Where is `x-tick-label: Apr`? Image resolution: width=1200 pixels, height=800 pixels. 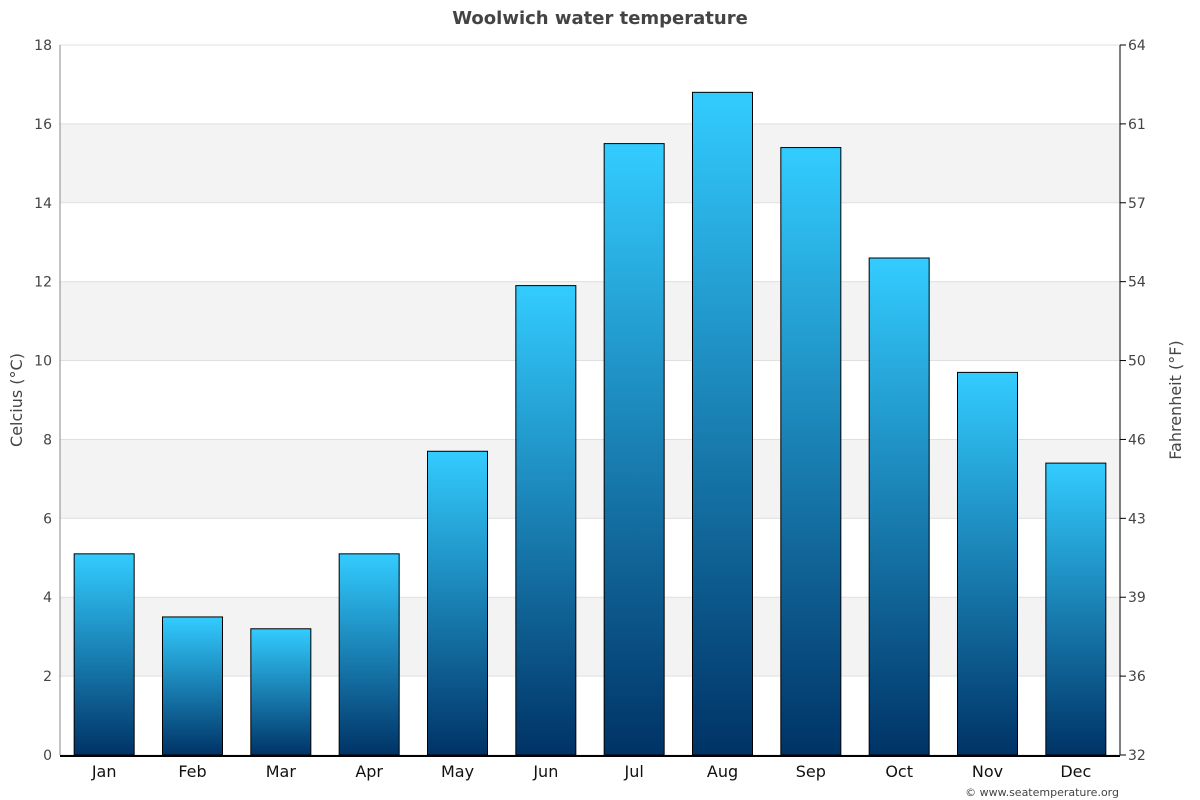
x-tick-label: Apr is located at coordinates (369, 771).